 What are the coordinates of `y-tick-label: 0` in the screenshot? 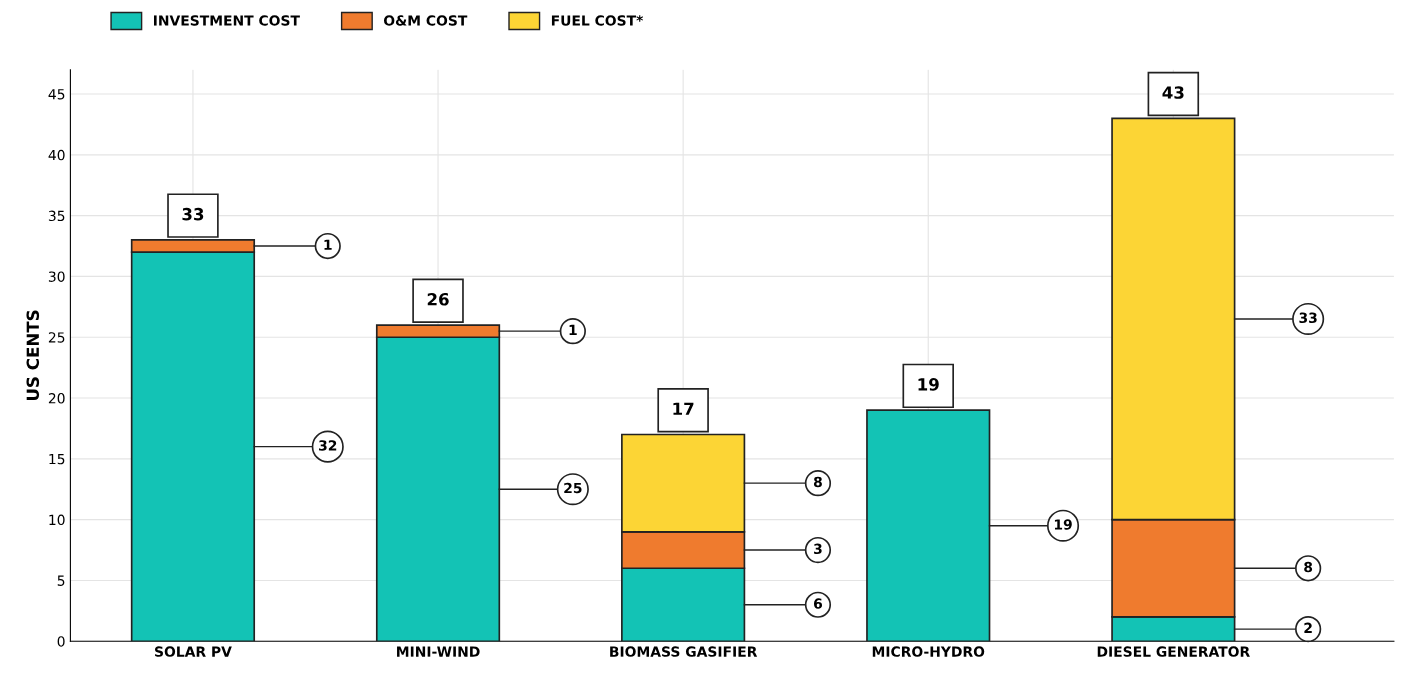 It's located at (61, 641).